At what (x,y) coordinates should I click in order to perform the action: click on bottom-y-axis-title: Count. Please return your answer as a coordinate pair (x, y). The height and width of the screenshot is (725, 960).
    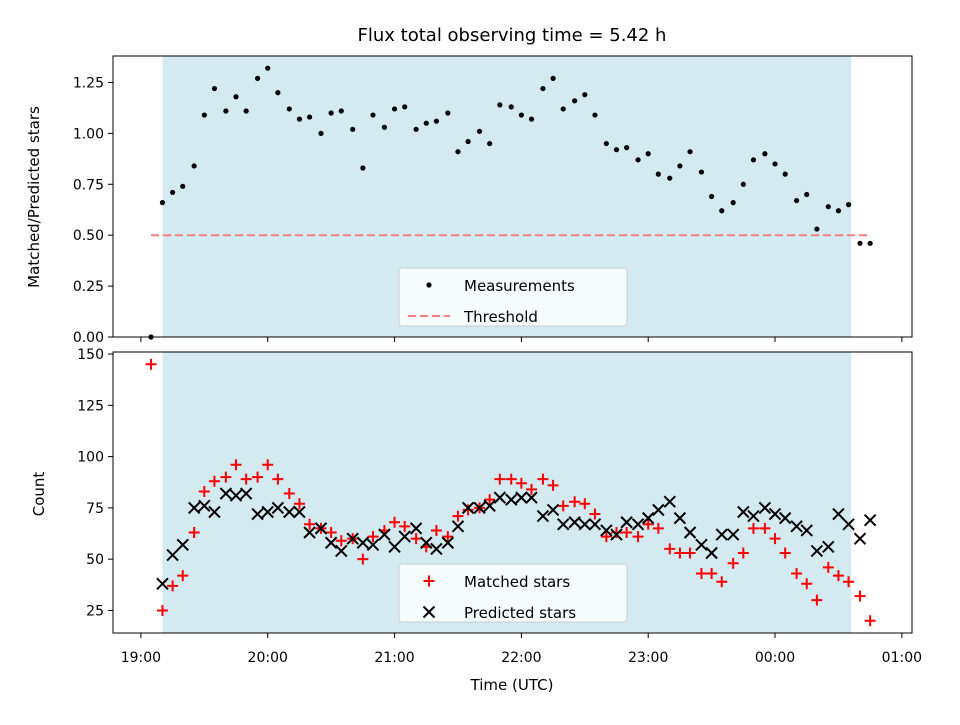
    Looking at the image, I should click on (39, 494).